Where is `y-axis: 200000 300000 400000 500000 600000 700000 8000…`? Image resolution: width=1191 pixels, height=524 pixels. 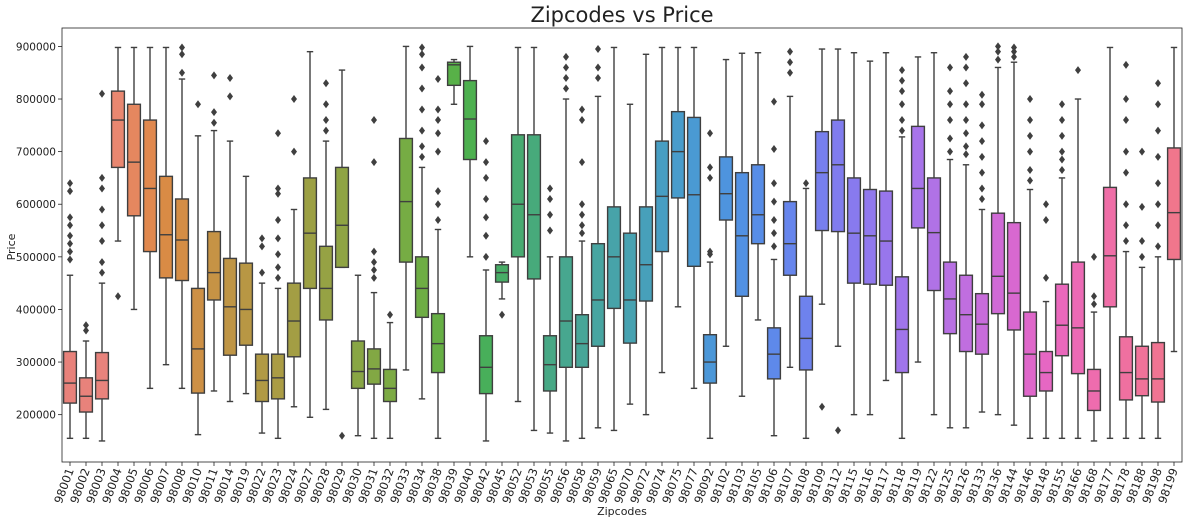 y-axis: 200000 300000 400000 500000 600000 700000 8000… is located at coordinates (39, 231).